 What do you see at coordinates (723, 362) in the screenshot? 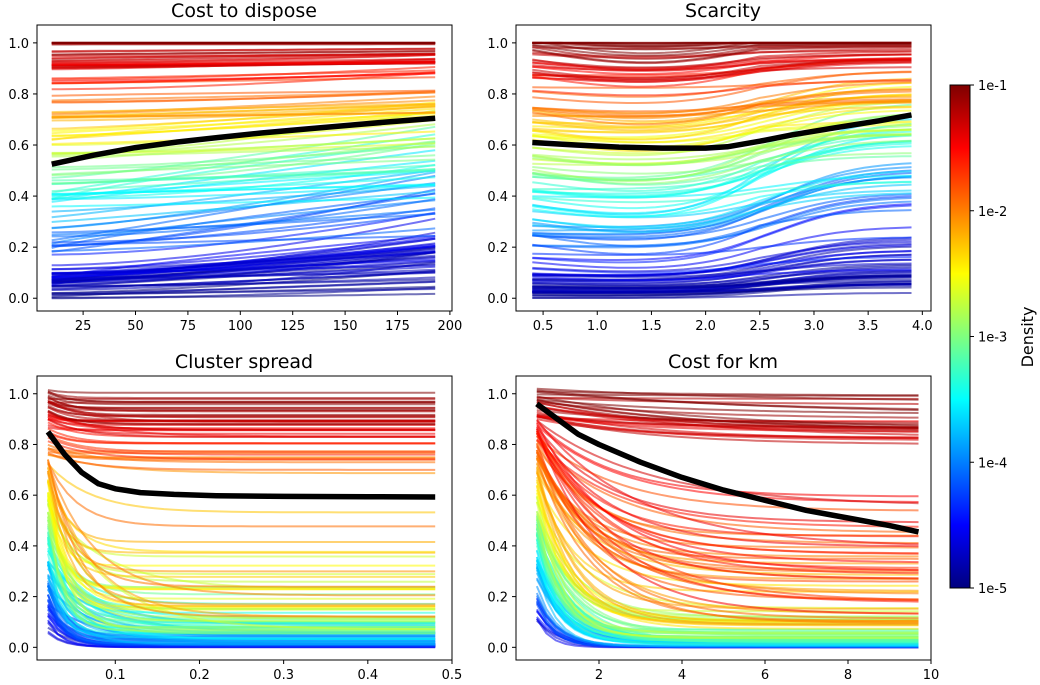
I see `panel-title: Cost for km` at bounding box center [723, 362].